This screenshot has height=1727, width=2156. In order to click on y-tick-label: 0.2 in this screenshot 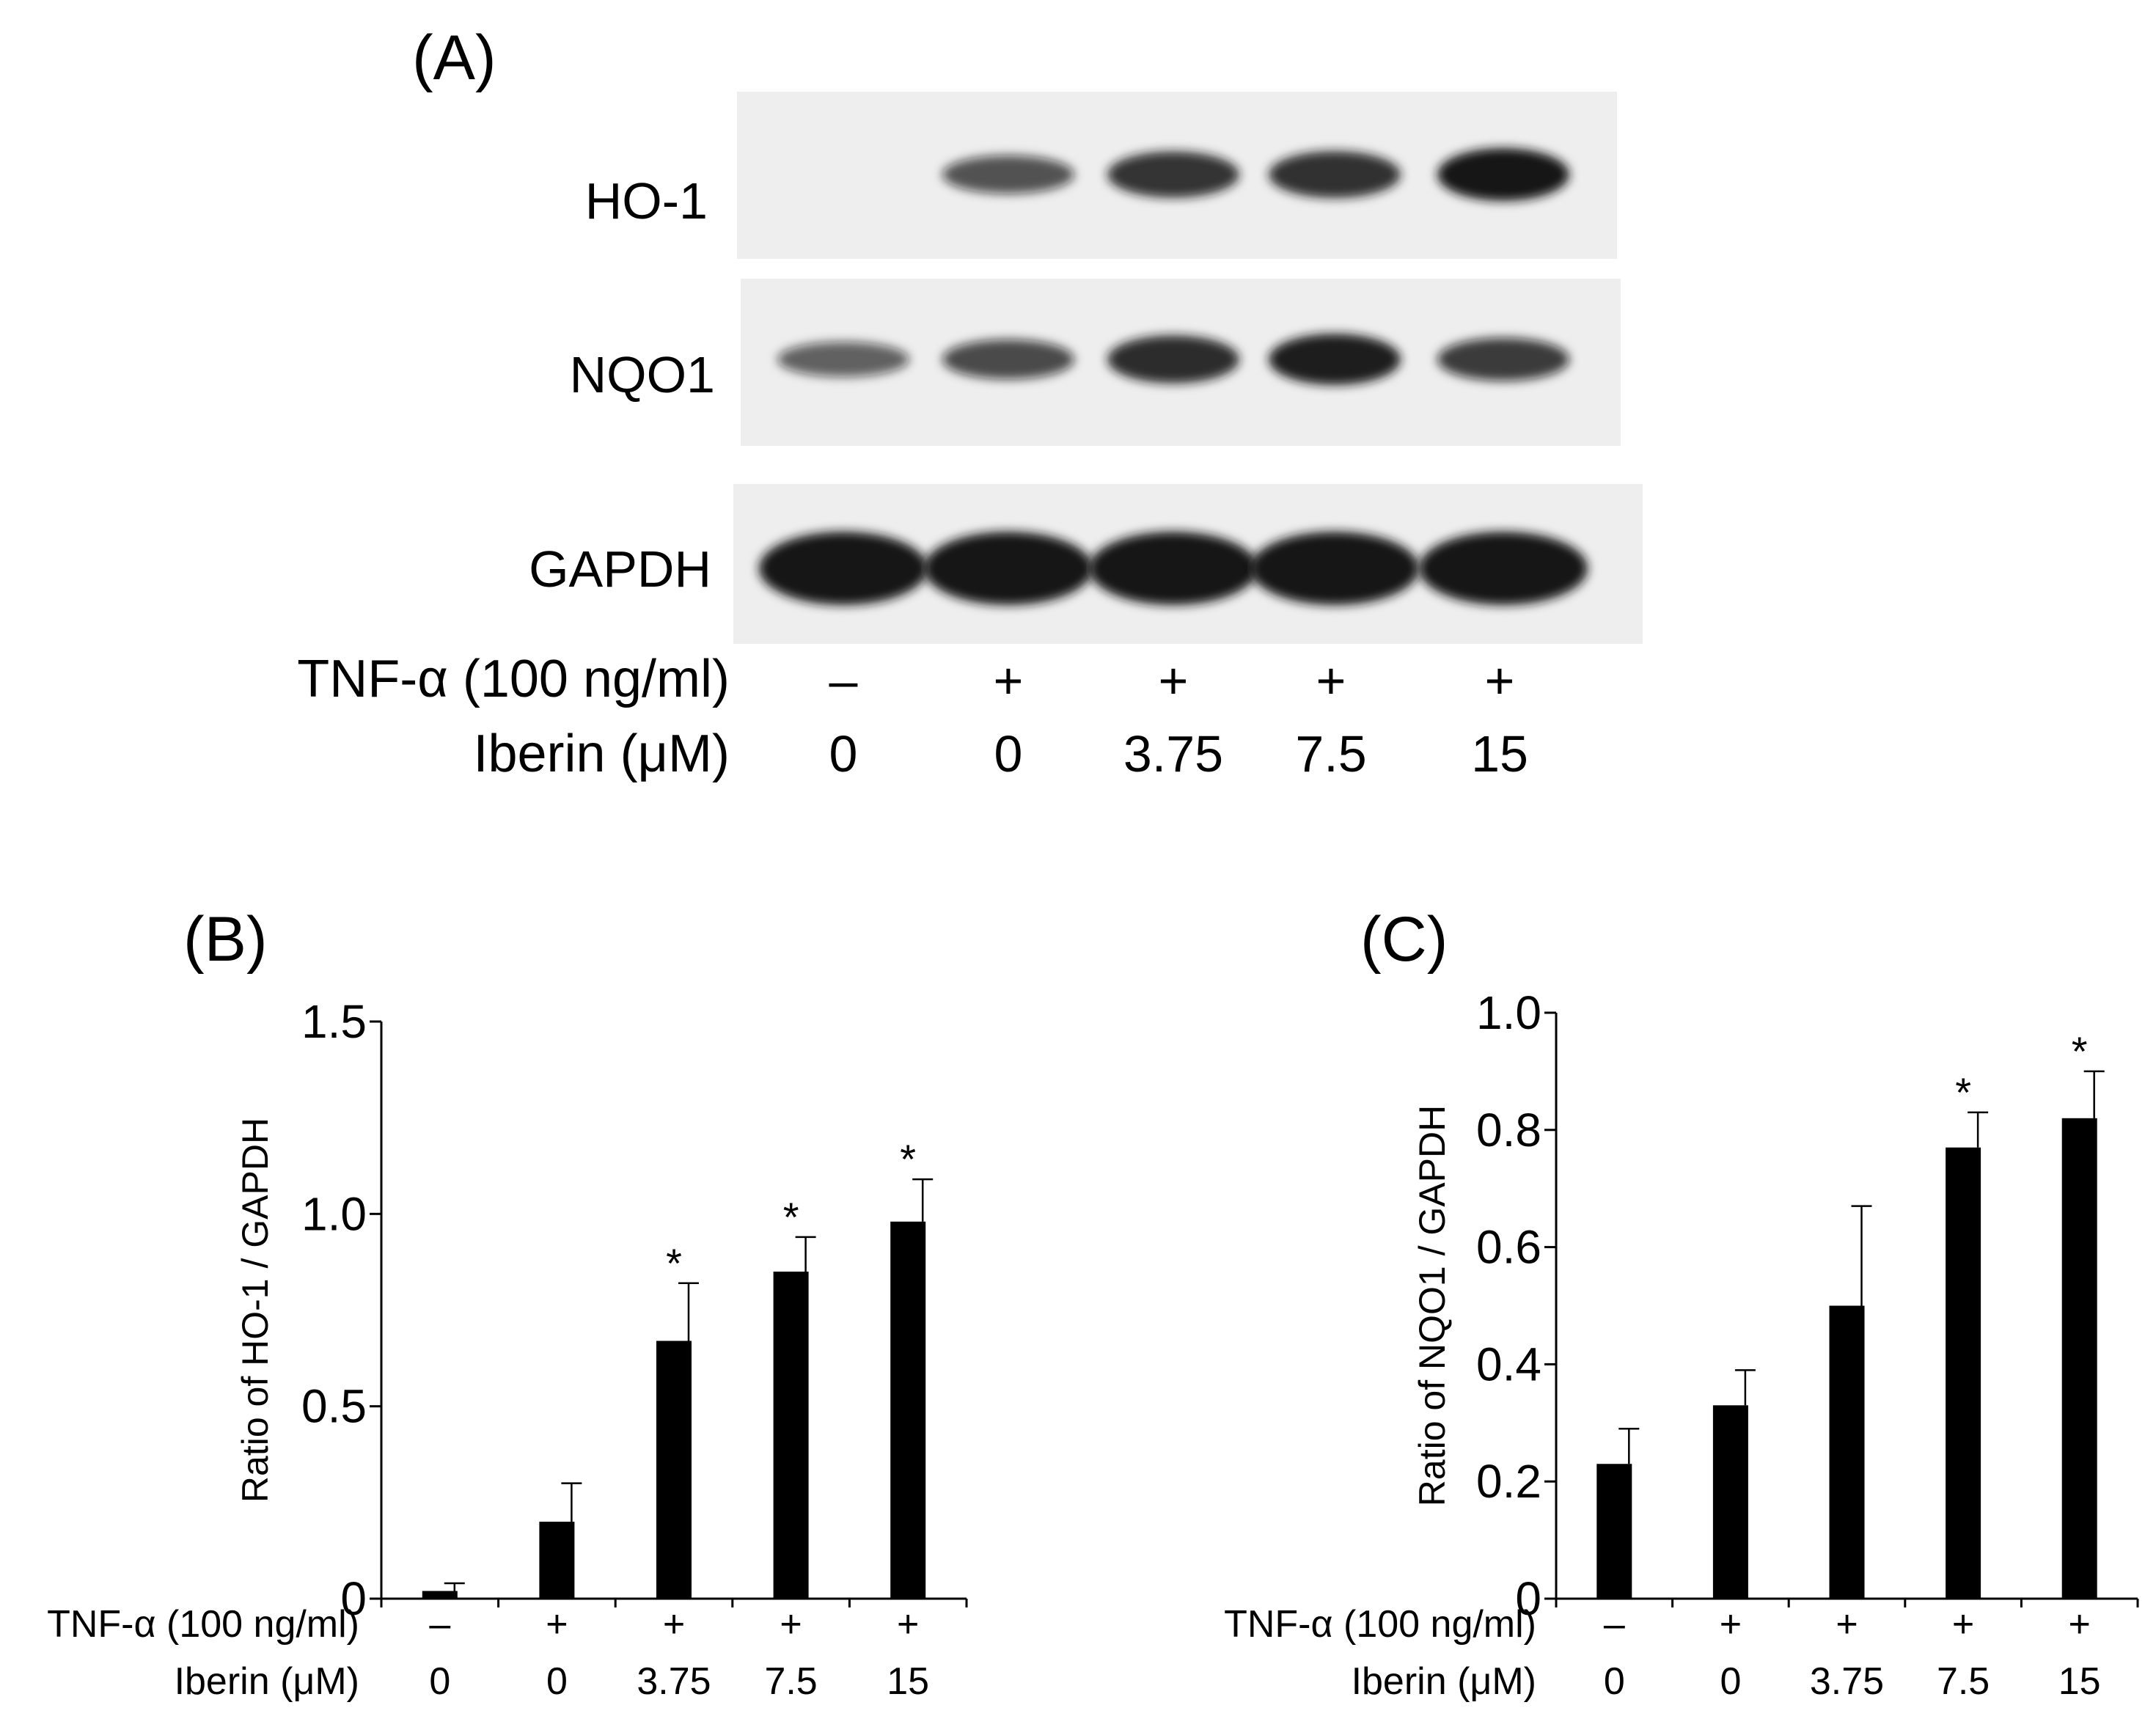, I will do `click(1508, 1481)`.